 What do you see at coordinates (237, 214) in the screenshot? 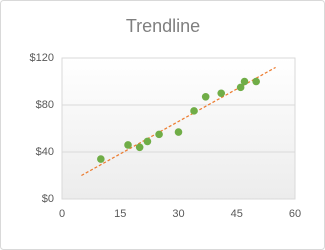
I see `x-tick-label: 45` at bounding box center [237, 214].